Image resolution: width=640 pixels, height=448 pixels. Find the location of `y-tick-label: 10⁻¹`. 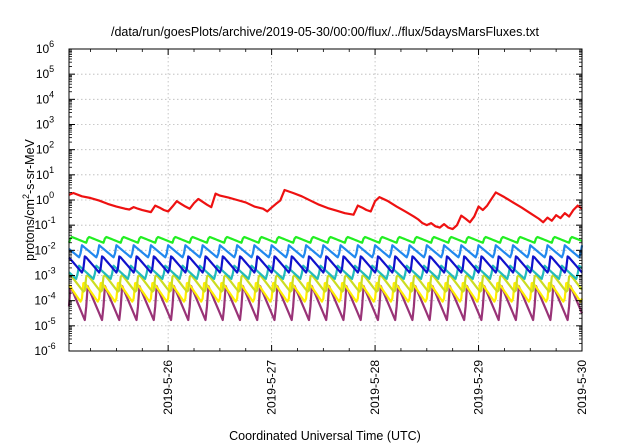

y-tick-label: 10⁻¹ is located at coordinates (44, 223).